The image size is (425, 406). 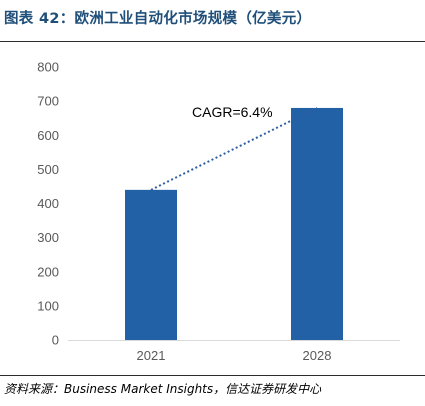 What do you see at coordinates (158, 19) in the screenshot?
I see `figure-title: 图表 42：欧洲工业自动化市场规模（亿美元）` at bounding box center [158, 19].